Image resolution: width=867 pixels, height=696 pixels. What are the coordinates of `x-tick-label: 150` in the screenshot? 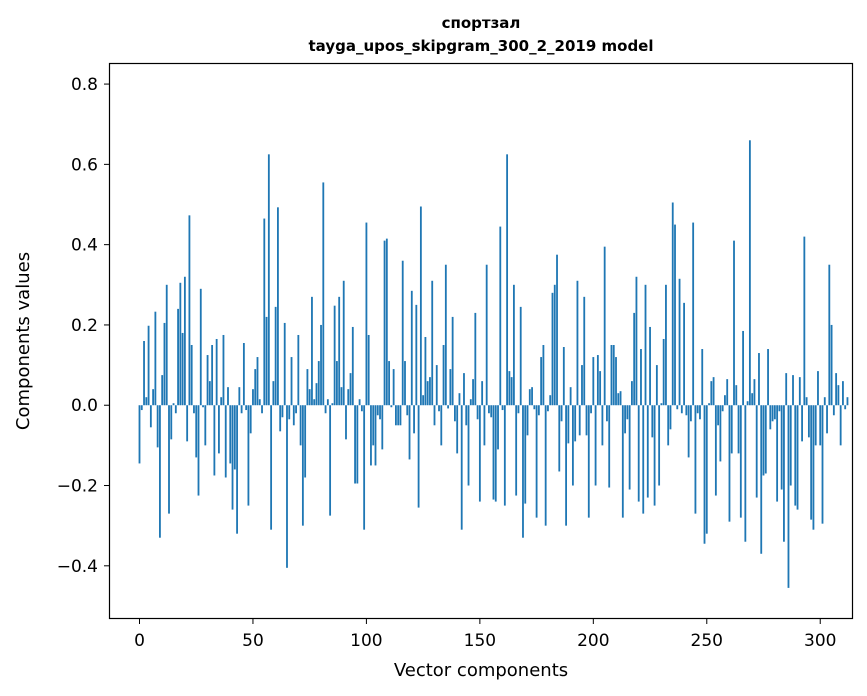 It's located at (480, 641).